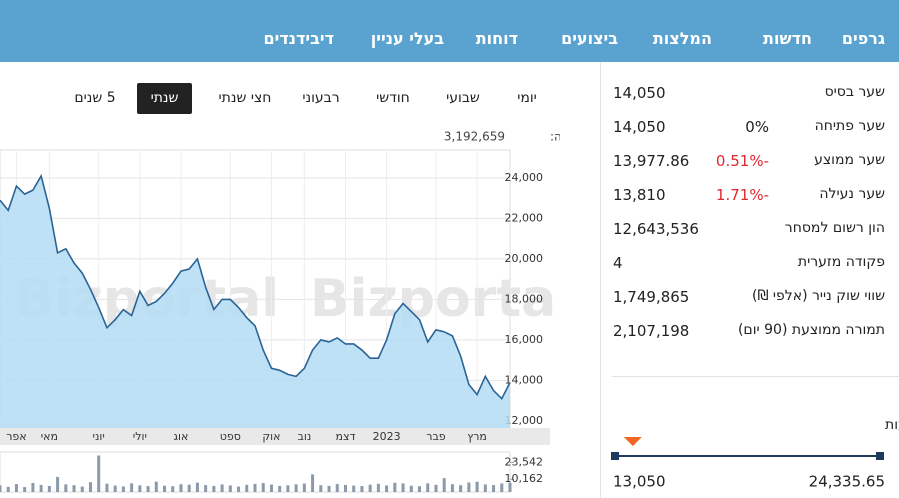 This screenshot has width=899, height=498. What do you see at coordinates (849, 160) in the screenshot?
I see `stat-label: שער ממוצע` at bounding box center [849, 160].